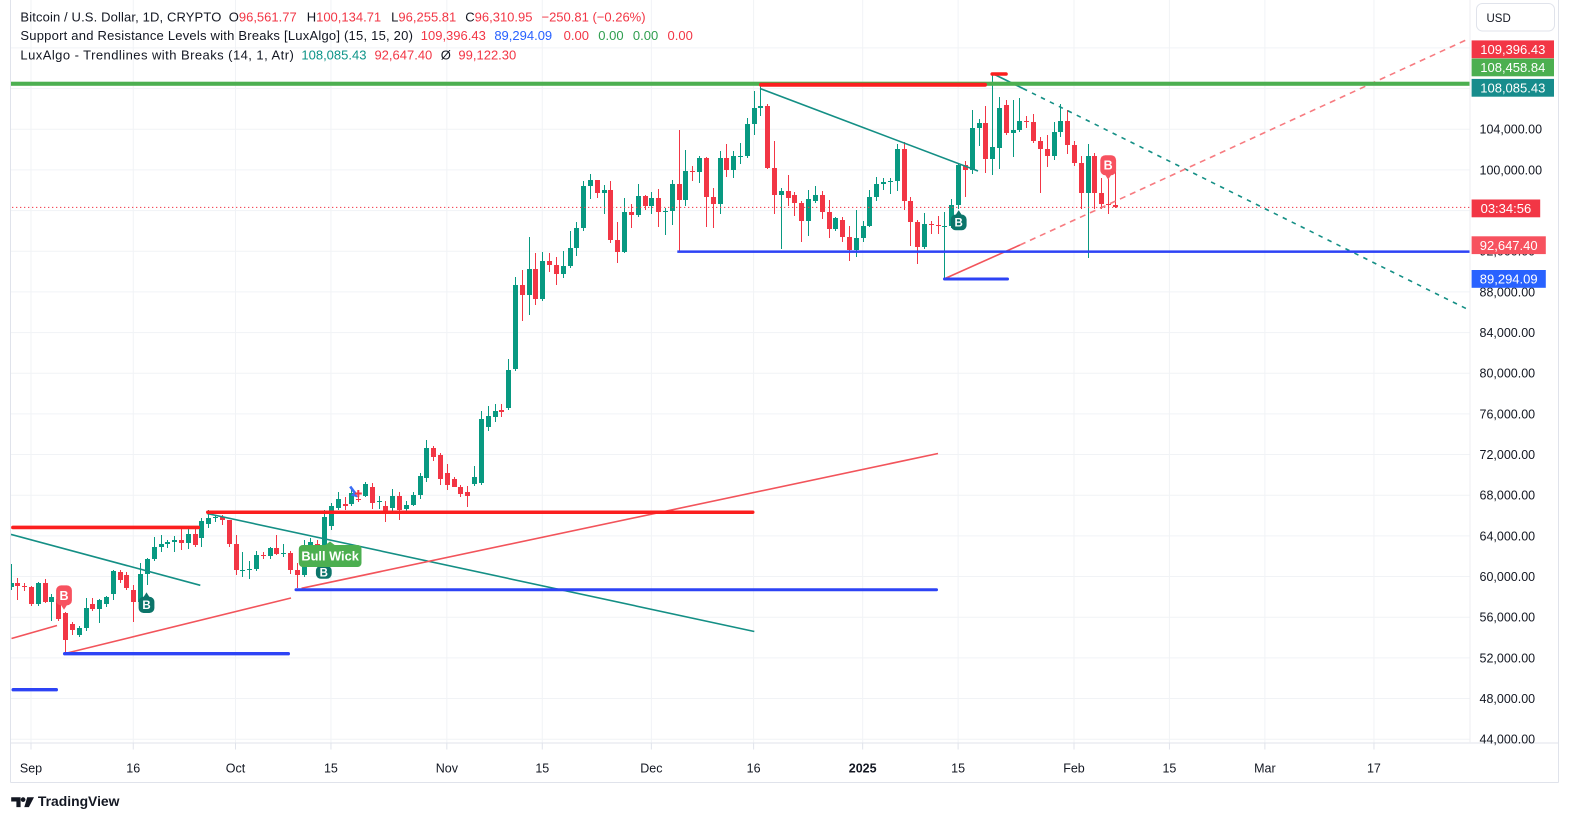  I want to click on svg-text: 64,000.00, so click(1508, 536).